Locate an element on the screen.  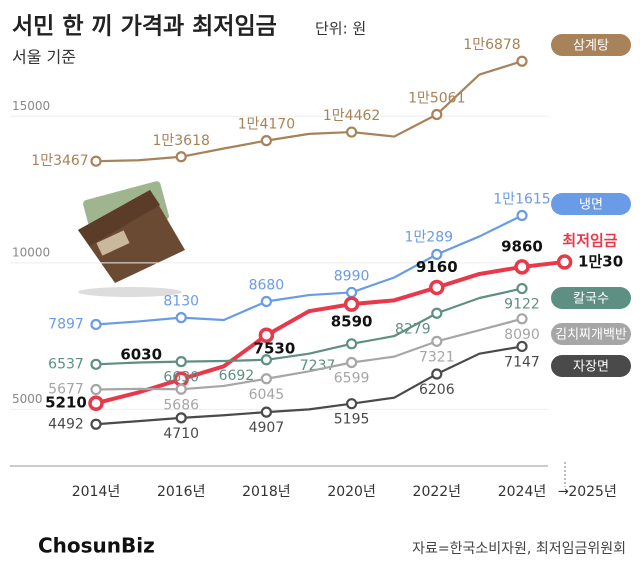
data-label: 1만289 is located at coordinates (429, 237).